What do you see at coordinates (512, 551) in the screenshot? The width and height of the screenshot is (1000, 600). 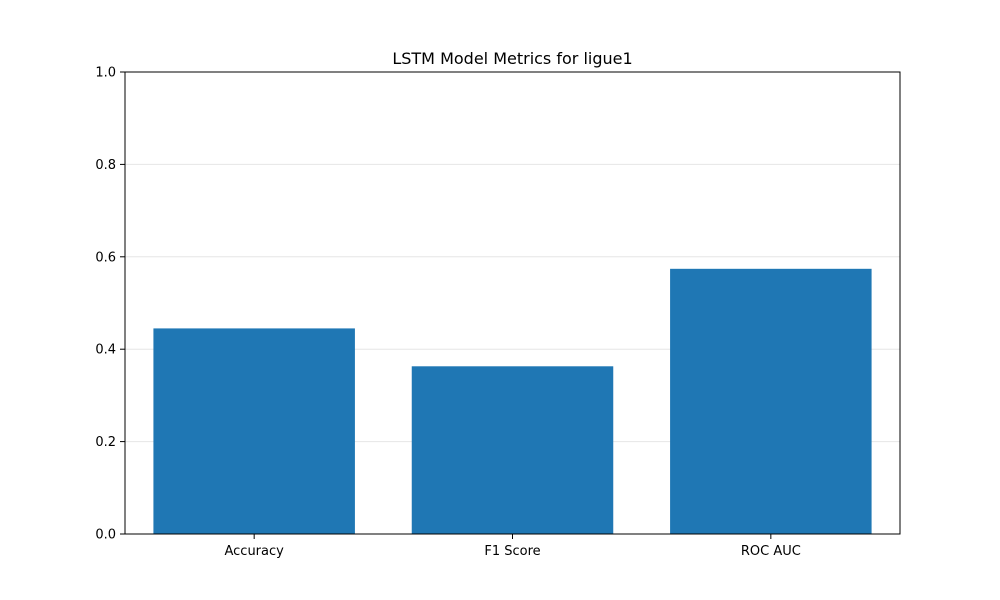 I see `x-tick-label: F1 Score` at bounding box center [512, 551].